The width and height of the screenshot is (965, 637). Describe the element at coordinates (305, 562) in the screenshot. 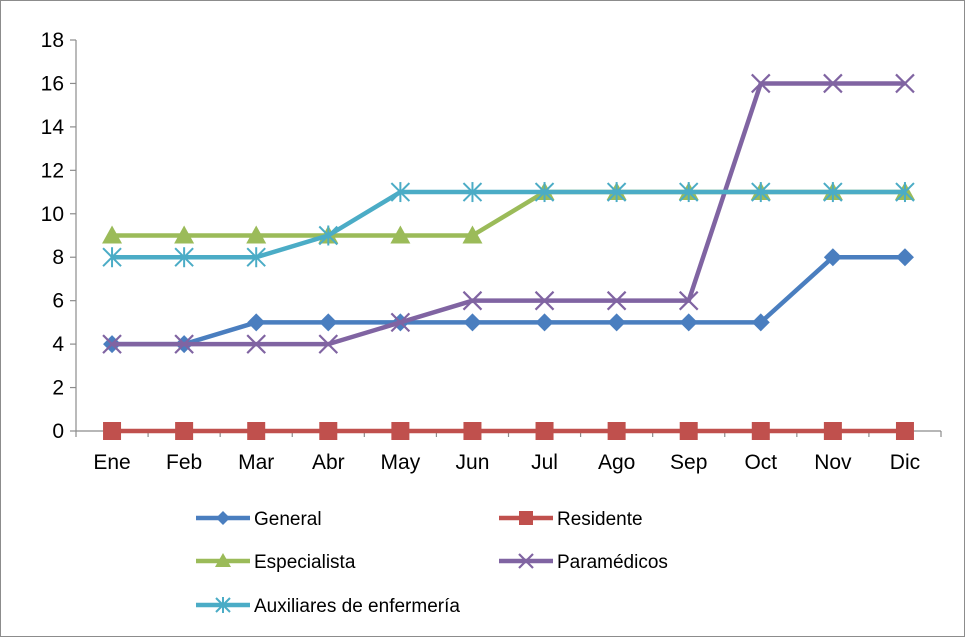

I see `legend-label: Especialista` at that location.